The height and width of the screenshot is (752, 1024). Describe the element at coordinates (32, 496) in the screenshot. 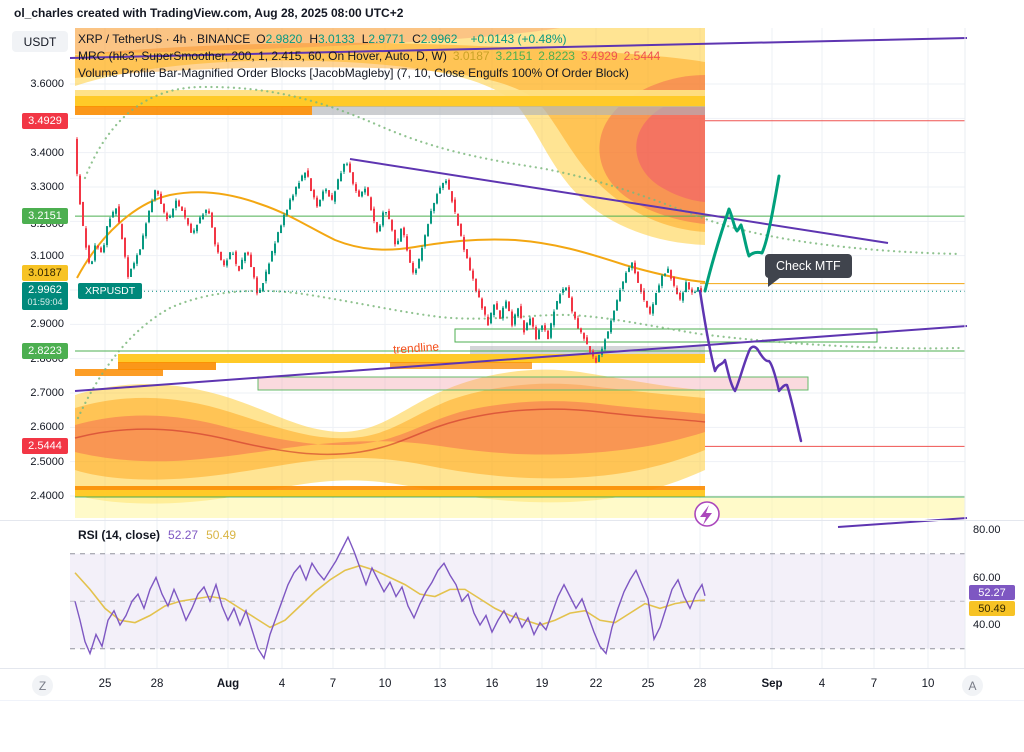

I see `price-axis-label: 2.4000` at that location.